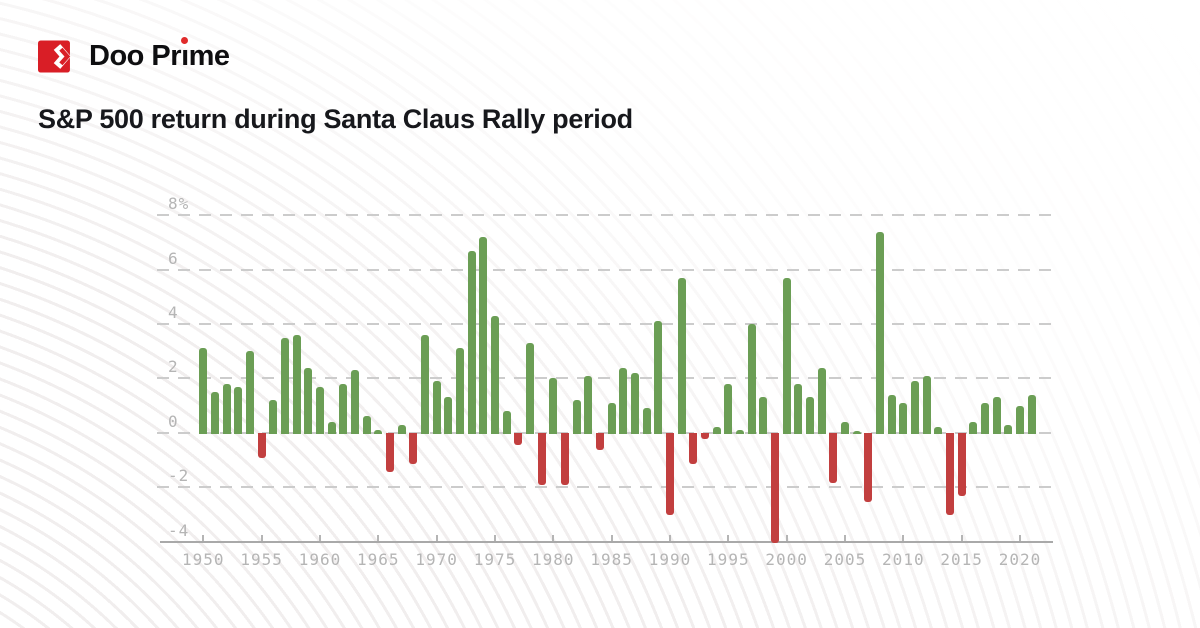 This screenshot has width=1200, height=628. I want to click on y-axis-label-0: 0, so click(173, 421).